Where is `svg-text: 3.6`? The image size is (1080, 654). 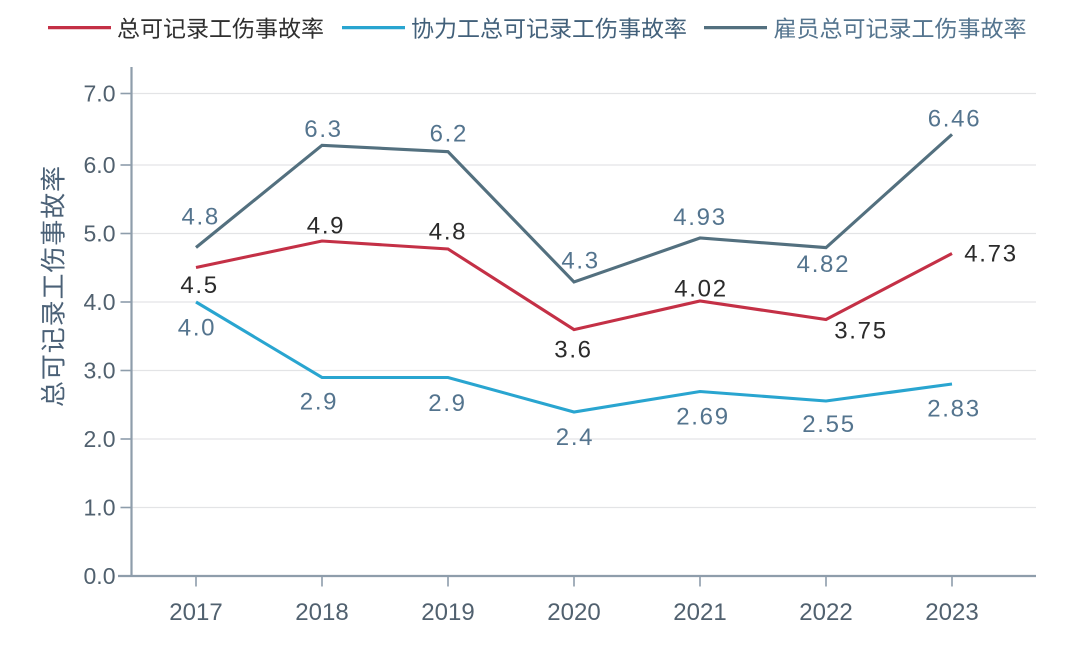 svg-text: 3.6 is located at coordinates (573, 349).